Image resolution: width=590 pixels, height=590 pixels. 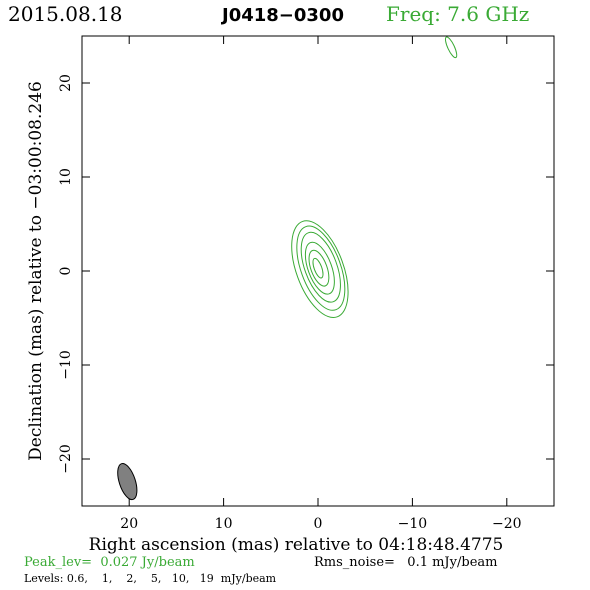 What do you see at coordinates (224, 524) in the screenshot?
I see `x-tick-label: 10` at bounding box center [224, 524].